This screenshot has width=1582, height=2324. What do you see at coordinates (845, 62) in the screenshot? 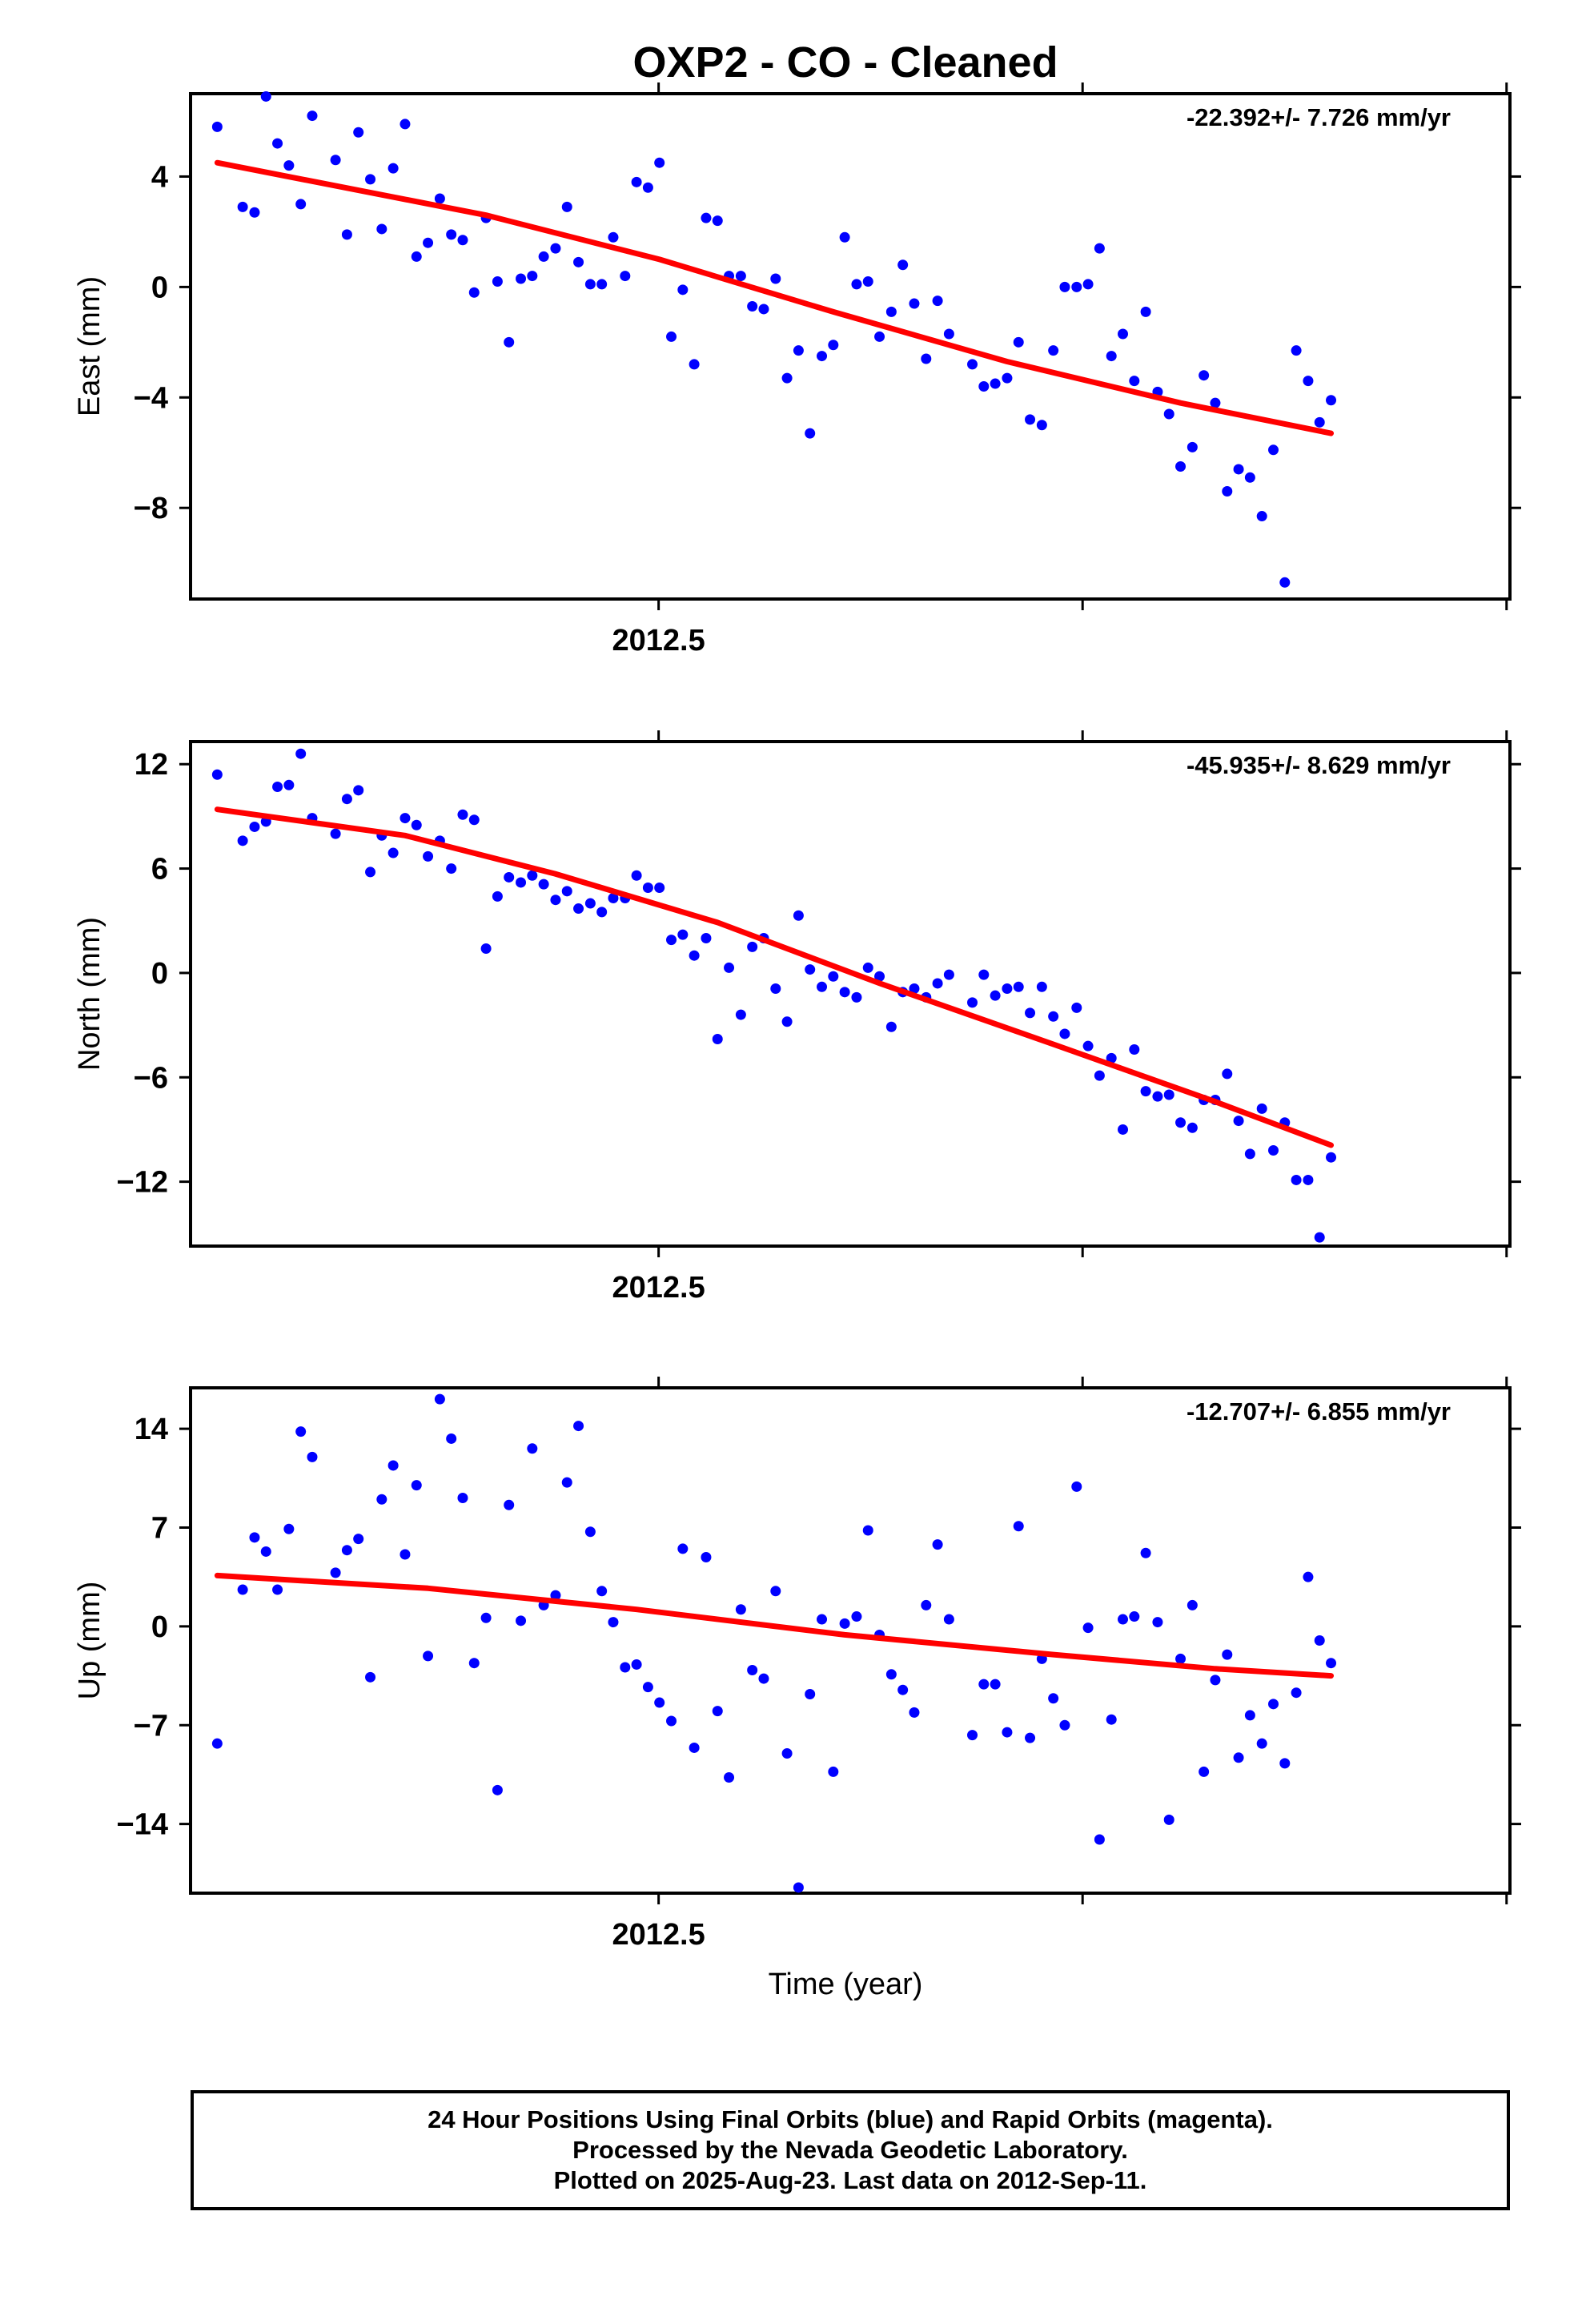
I see `figure-title: OXP2 - CO - Cleaned` at bounding box center [845, 62].